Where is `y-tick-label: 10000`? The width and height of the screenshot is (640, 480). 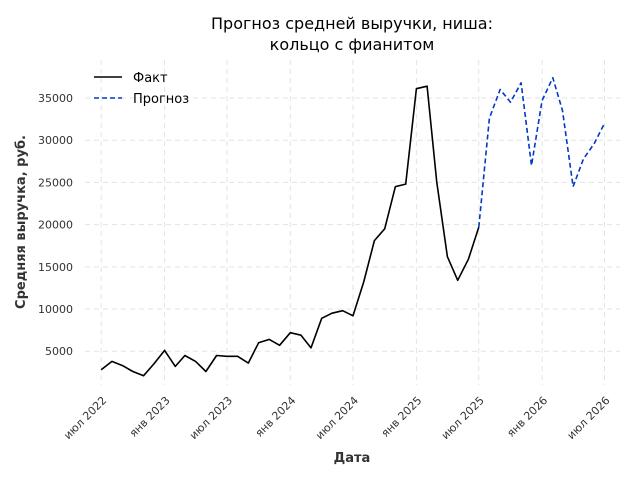
y-tick-label: 10000 is located at coordinates (55, 309).